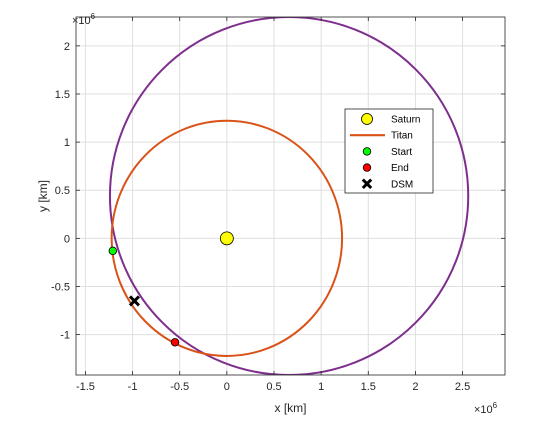 The image size is (560, 425). Describe the element at coordinates (67, 239) in the screenshot. I see `y-tick-label: 0` at that location.